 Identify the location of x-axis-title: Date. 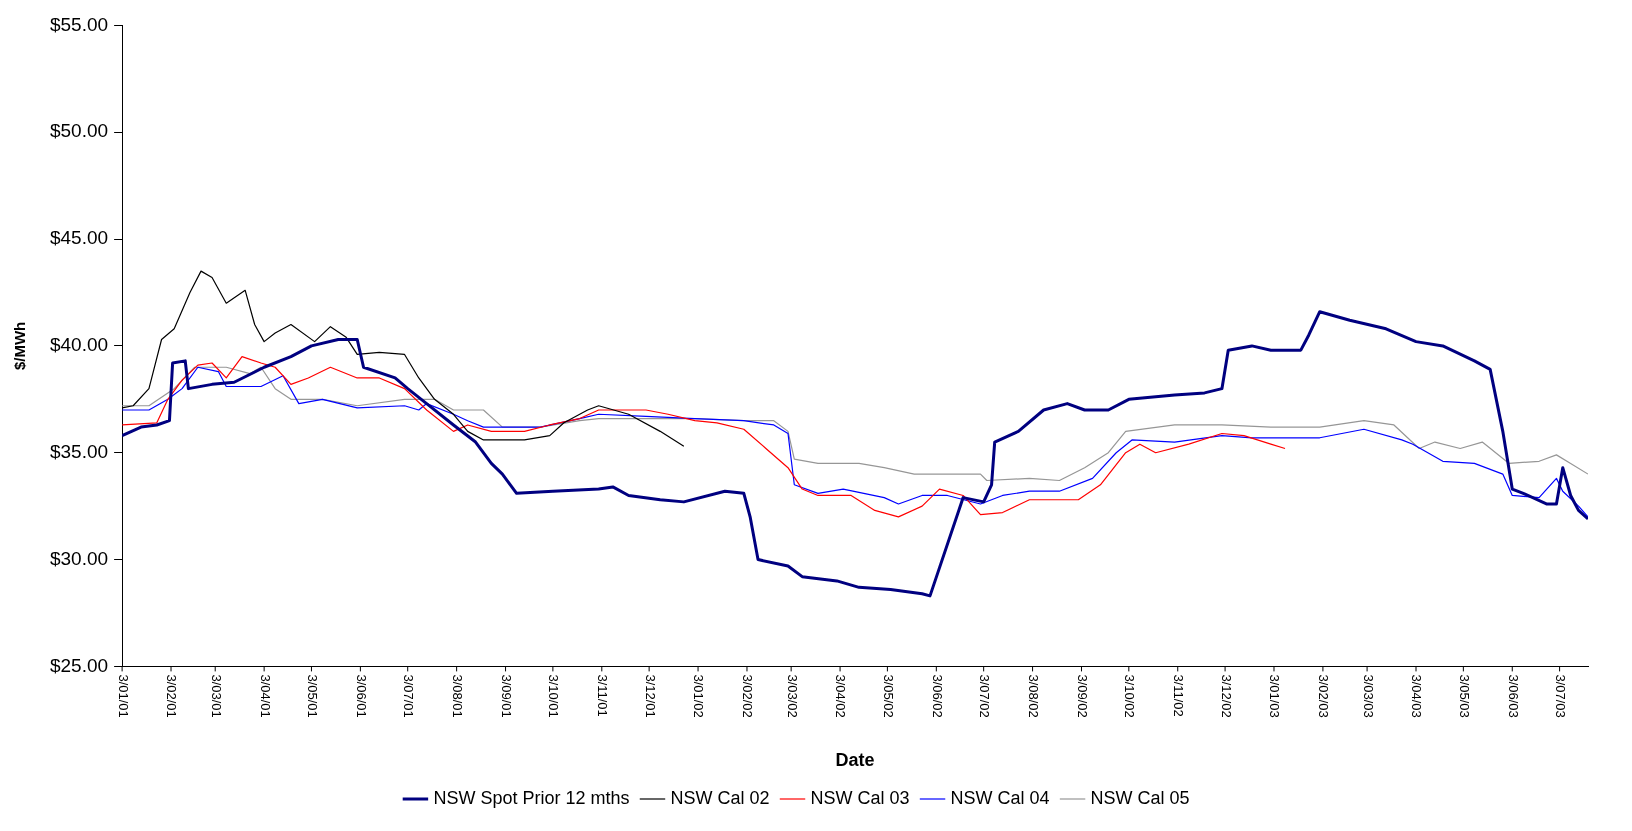
(855, 760).